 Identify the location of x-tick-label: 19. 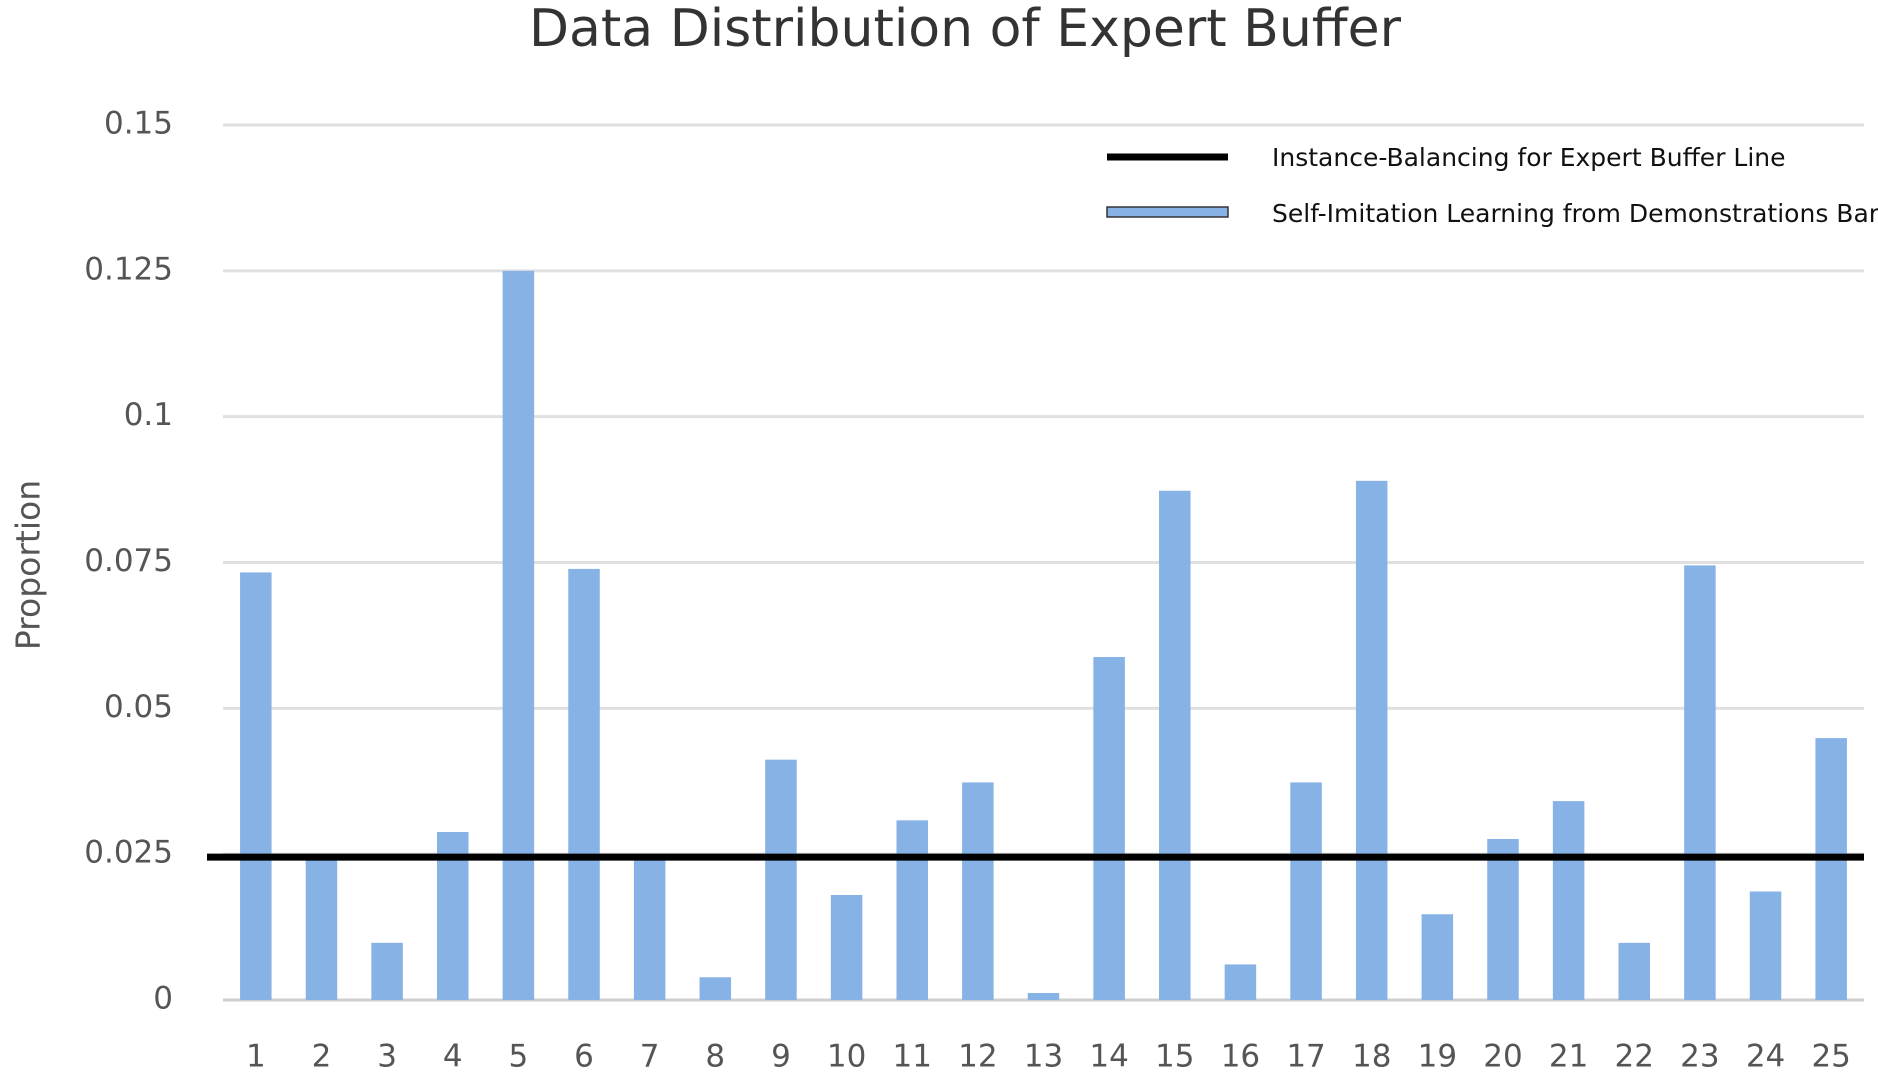
(1437, 1057).